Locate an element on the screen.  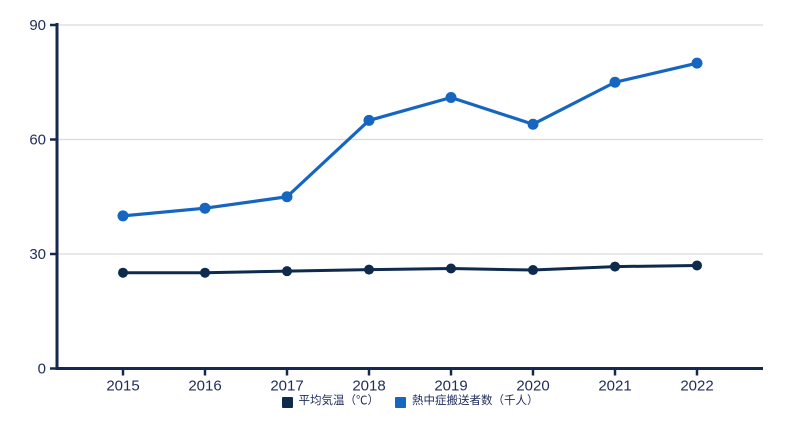
x-tick-label-2018: 2018 is located at coordinates (368, 386).